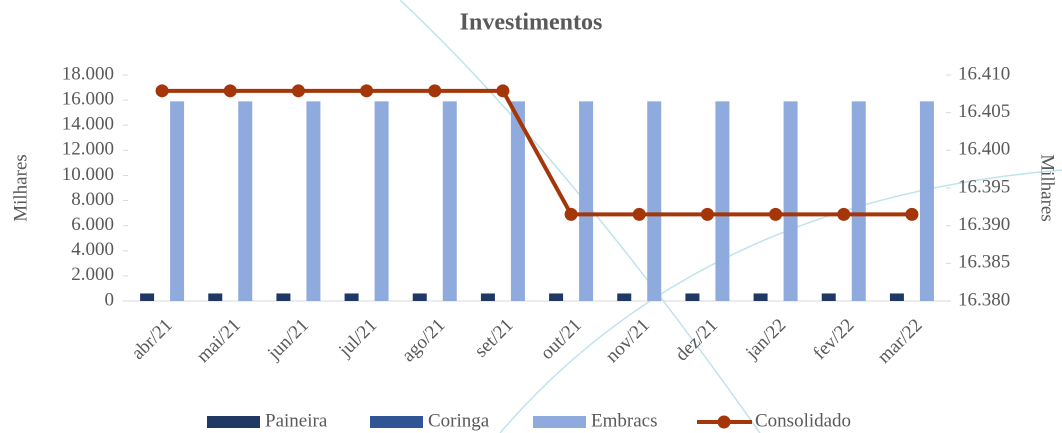 Image resolution: width=1062 pixels, height=433 pixels. What do you see at coordinates (984, 73) in the screenshot?
I see `y2-tick-label: 16.410` at bounding box center [984, 73].